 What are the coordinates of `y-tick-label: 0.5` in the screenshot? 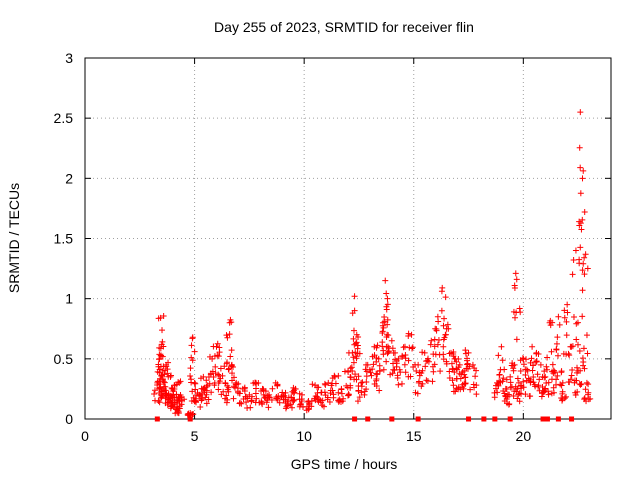 It's located at (64, 359).